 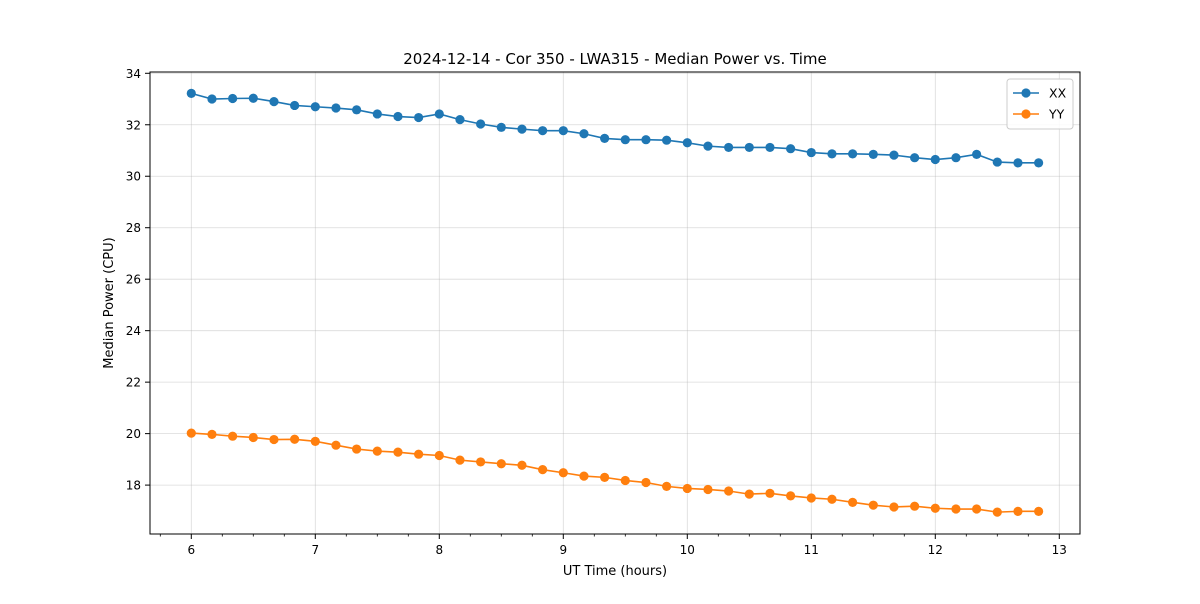 What do you see at coordinates (133, 331) in the screenshot?
I see `y-tick-label: 24` at bounding box center [133, 331].